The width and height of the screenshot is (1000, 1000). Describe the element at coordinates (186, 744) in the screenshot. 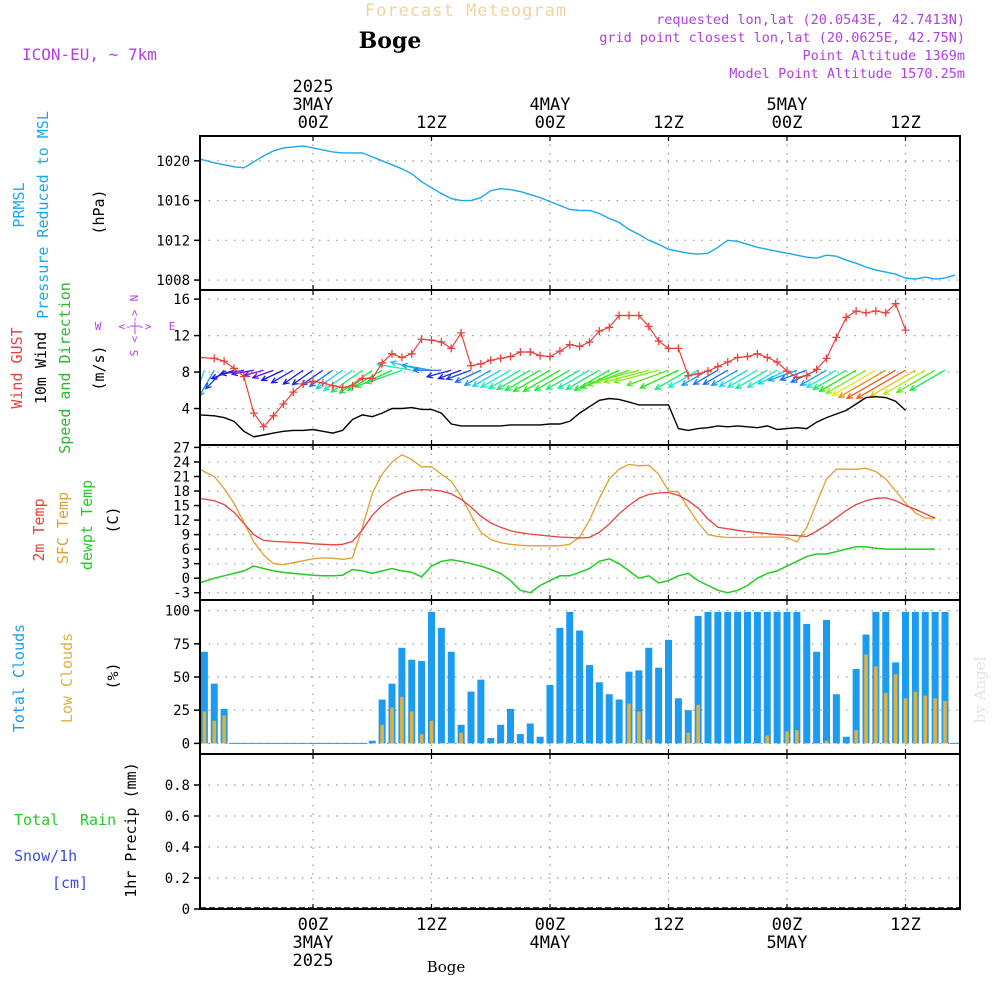

I see `clouds-ytick-label: 0` at that location.